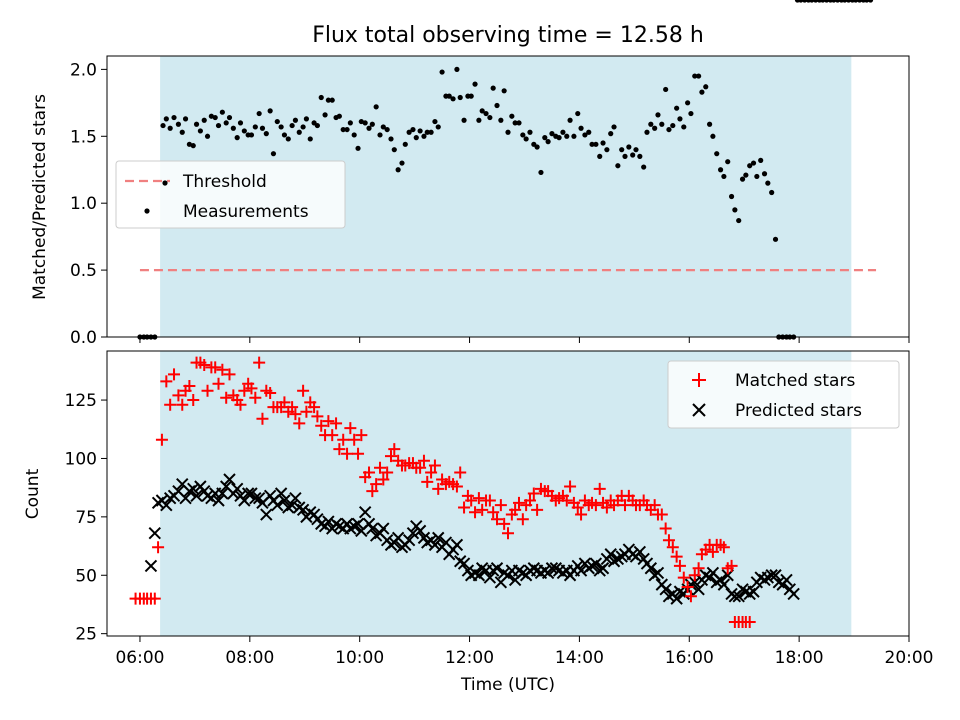  Describe the element at coordinates (139, 658) in the screenshot. I see `x-tick-label-0: 06:00` at that location.